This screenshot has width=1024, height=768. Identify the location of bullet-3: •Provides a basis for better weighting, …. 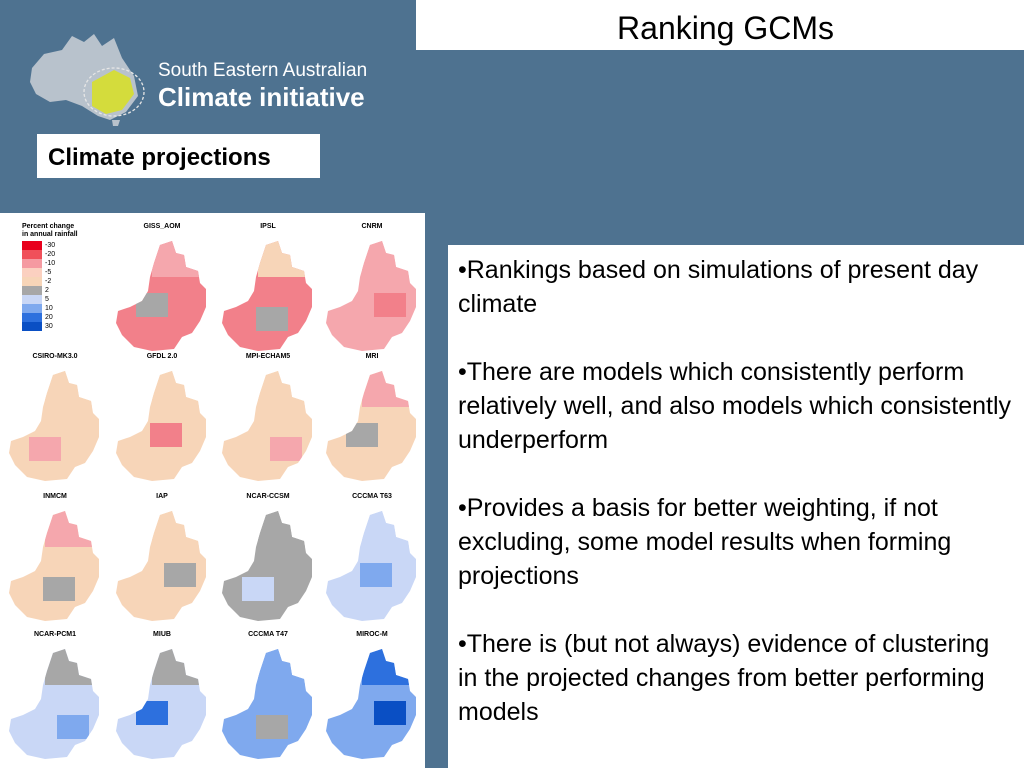
(705, 542).